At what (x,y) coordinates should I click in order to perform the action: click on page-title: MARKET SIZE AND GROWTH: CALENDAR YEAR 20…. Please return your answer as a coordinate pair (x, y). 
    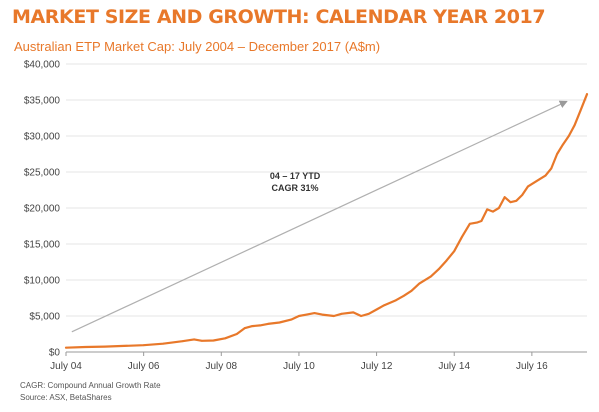
    Looking at the image, I should click on (279, 17).